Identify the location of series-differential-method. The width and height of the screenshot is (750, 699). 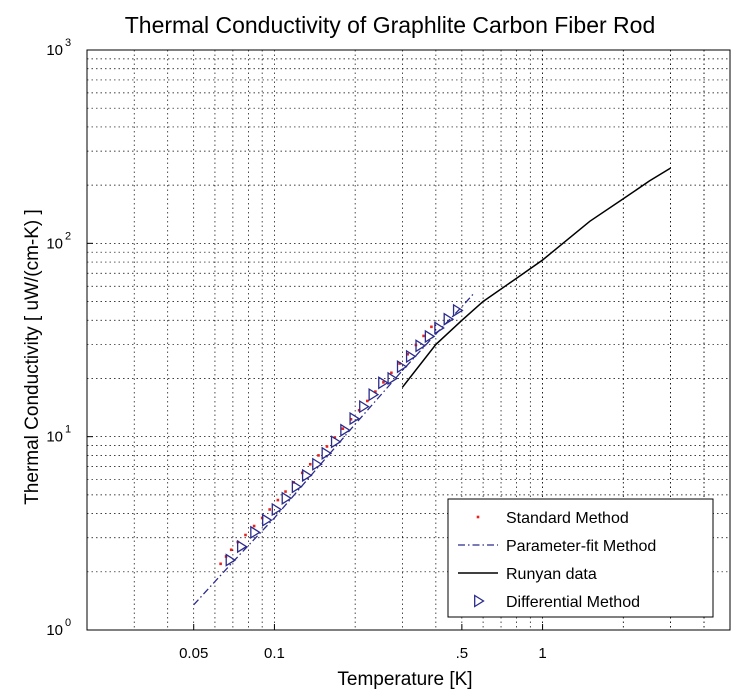
(344, 435).